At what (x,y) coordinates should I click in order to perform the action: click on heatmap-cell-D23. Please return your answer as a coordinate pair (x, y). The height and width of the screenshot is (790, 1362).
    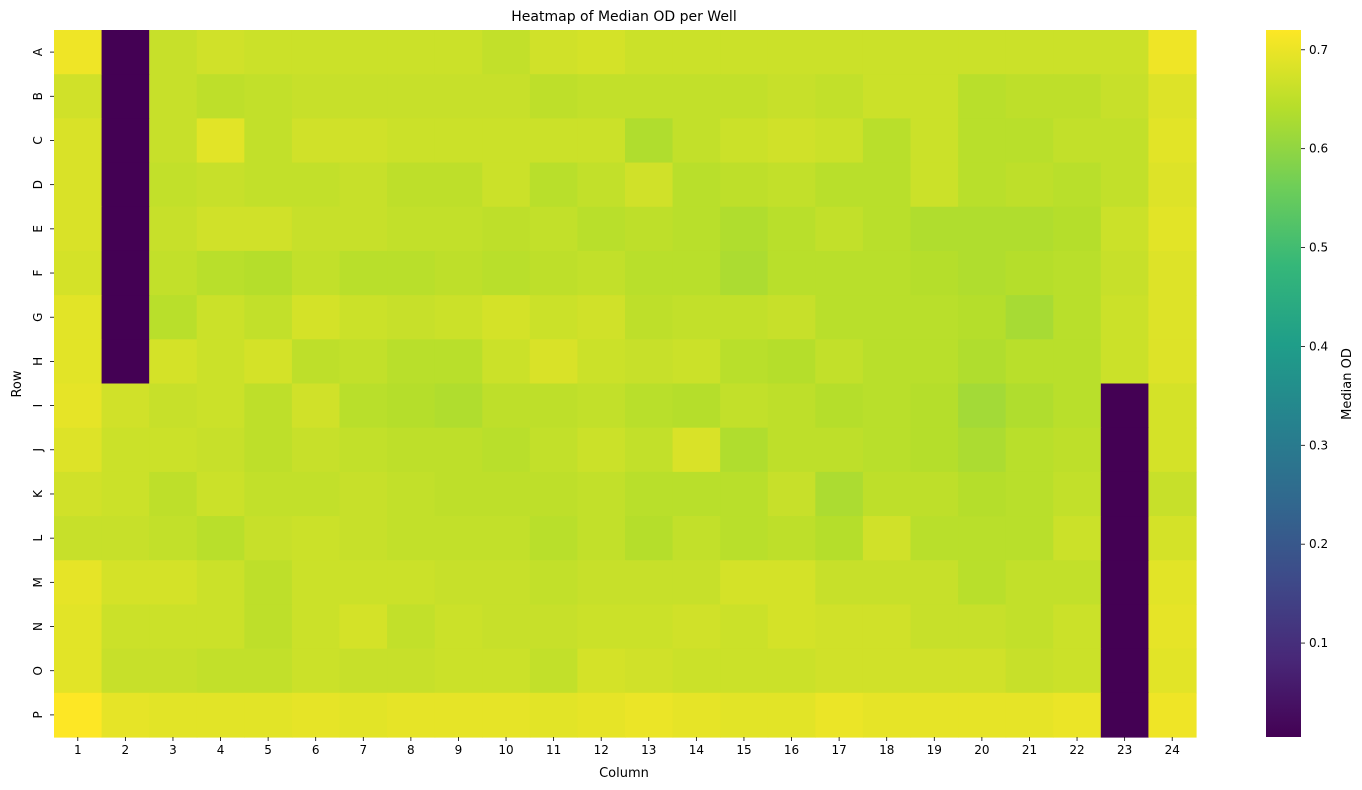
    Looking at the image, I should click on (1125, 185).